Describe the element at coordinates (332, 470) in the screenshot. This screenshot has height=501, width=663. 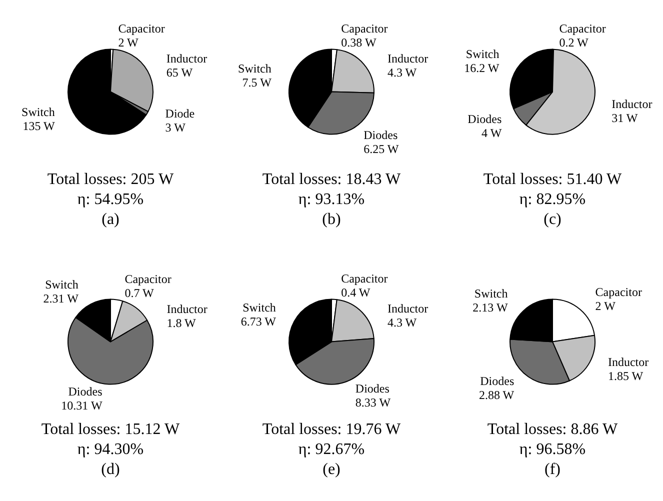
I see `text: (e)` at that location.